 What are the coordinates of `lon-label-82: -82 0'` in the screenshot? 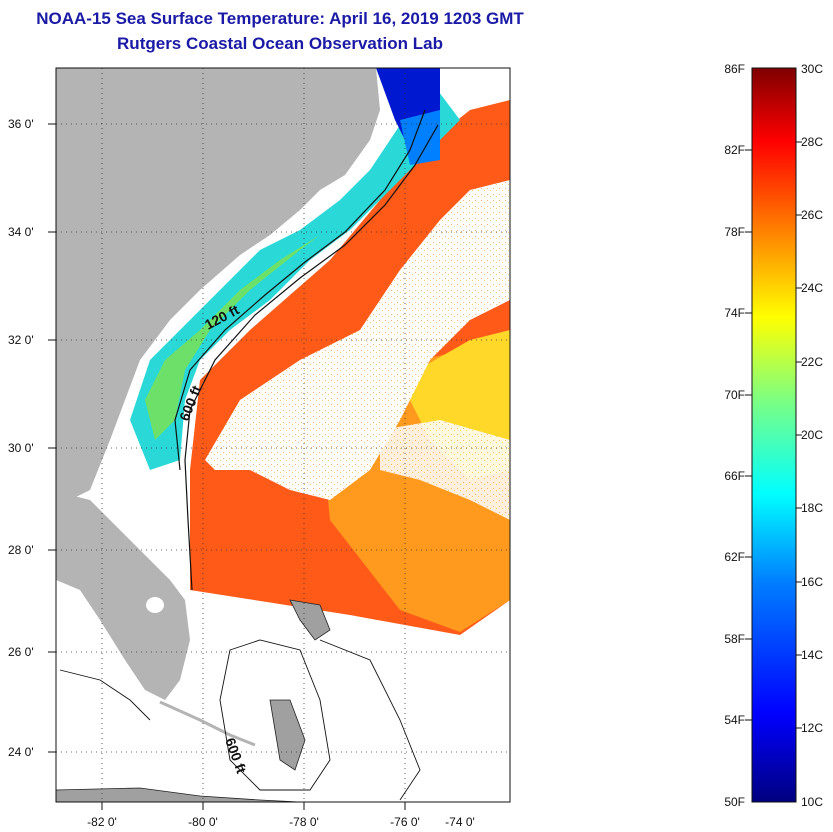 It's located at (102, 822).